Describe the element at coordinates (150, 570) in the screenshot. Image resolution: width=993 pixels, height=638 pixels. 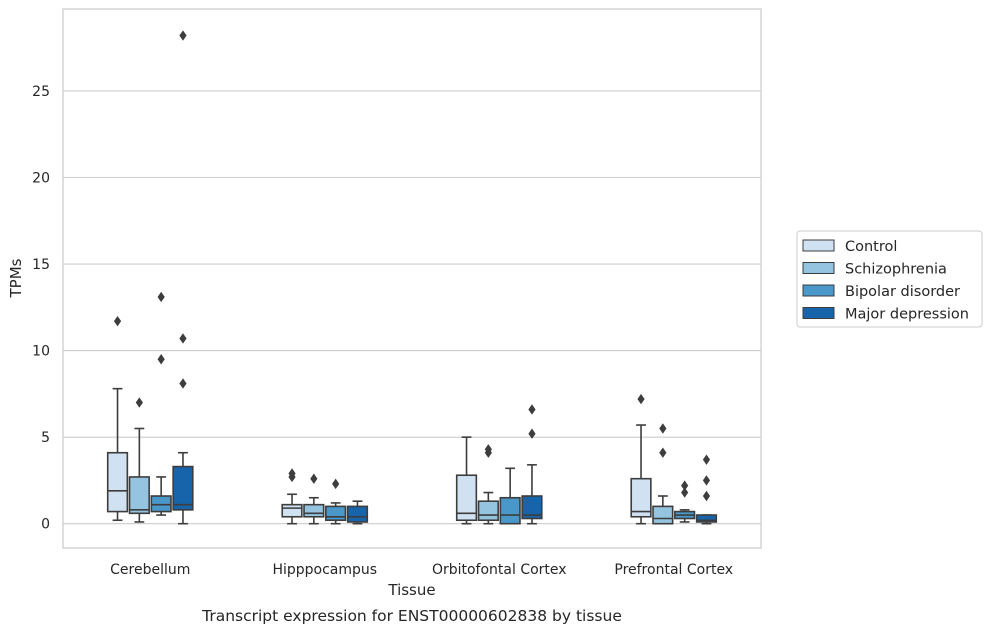
I see `x-tick-label: Cerebellum` at that location.